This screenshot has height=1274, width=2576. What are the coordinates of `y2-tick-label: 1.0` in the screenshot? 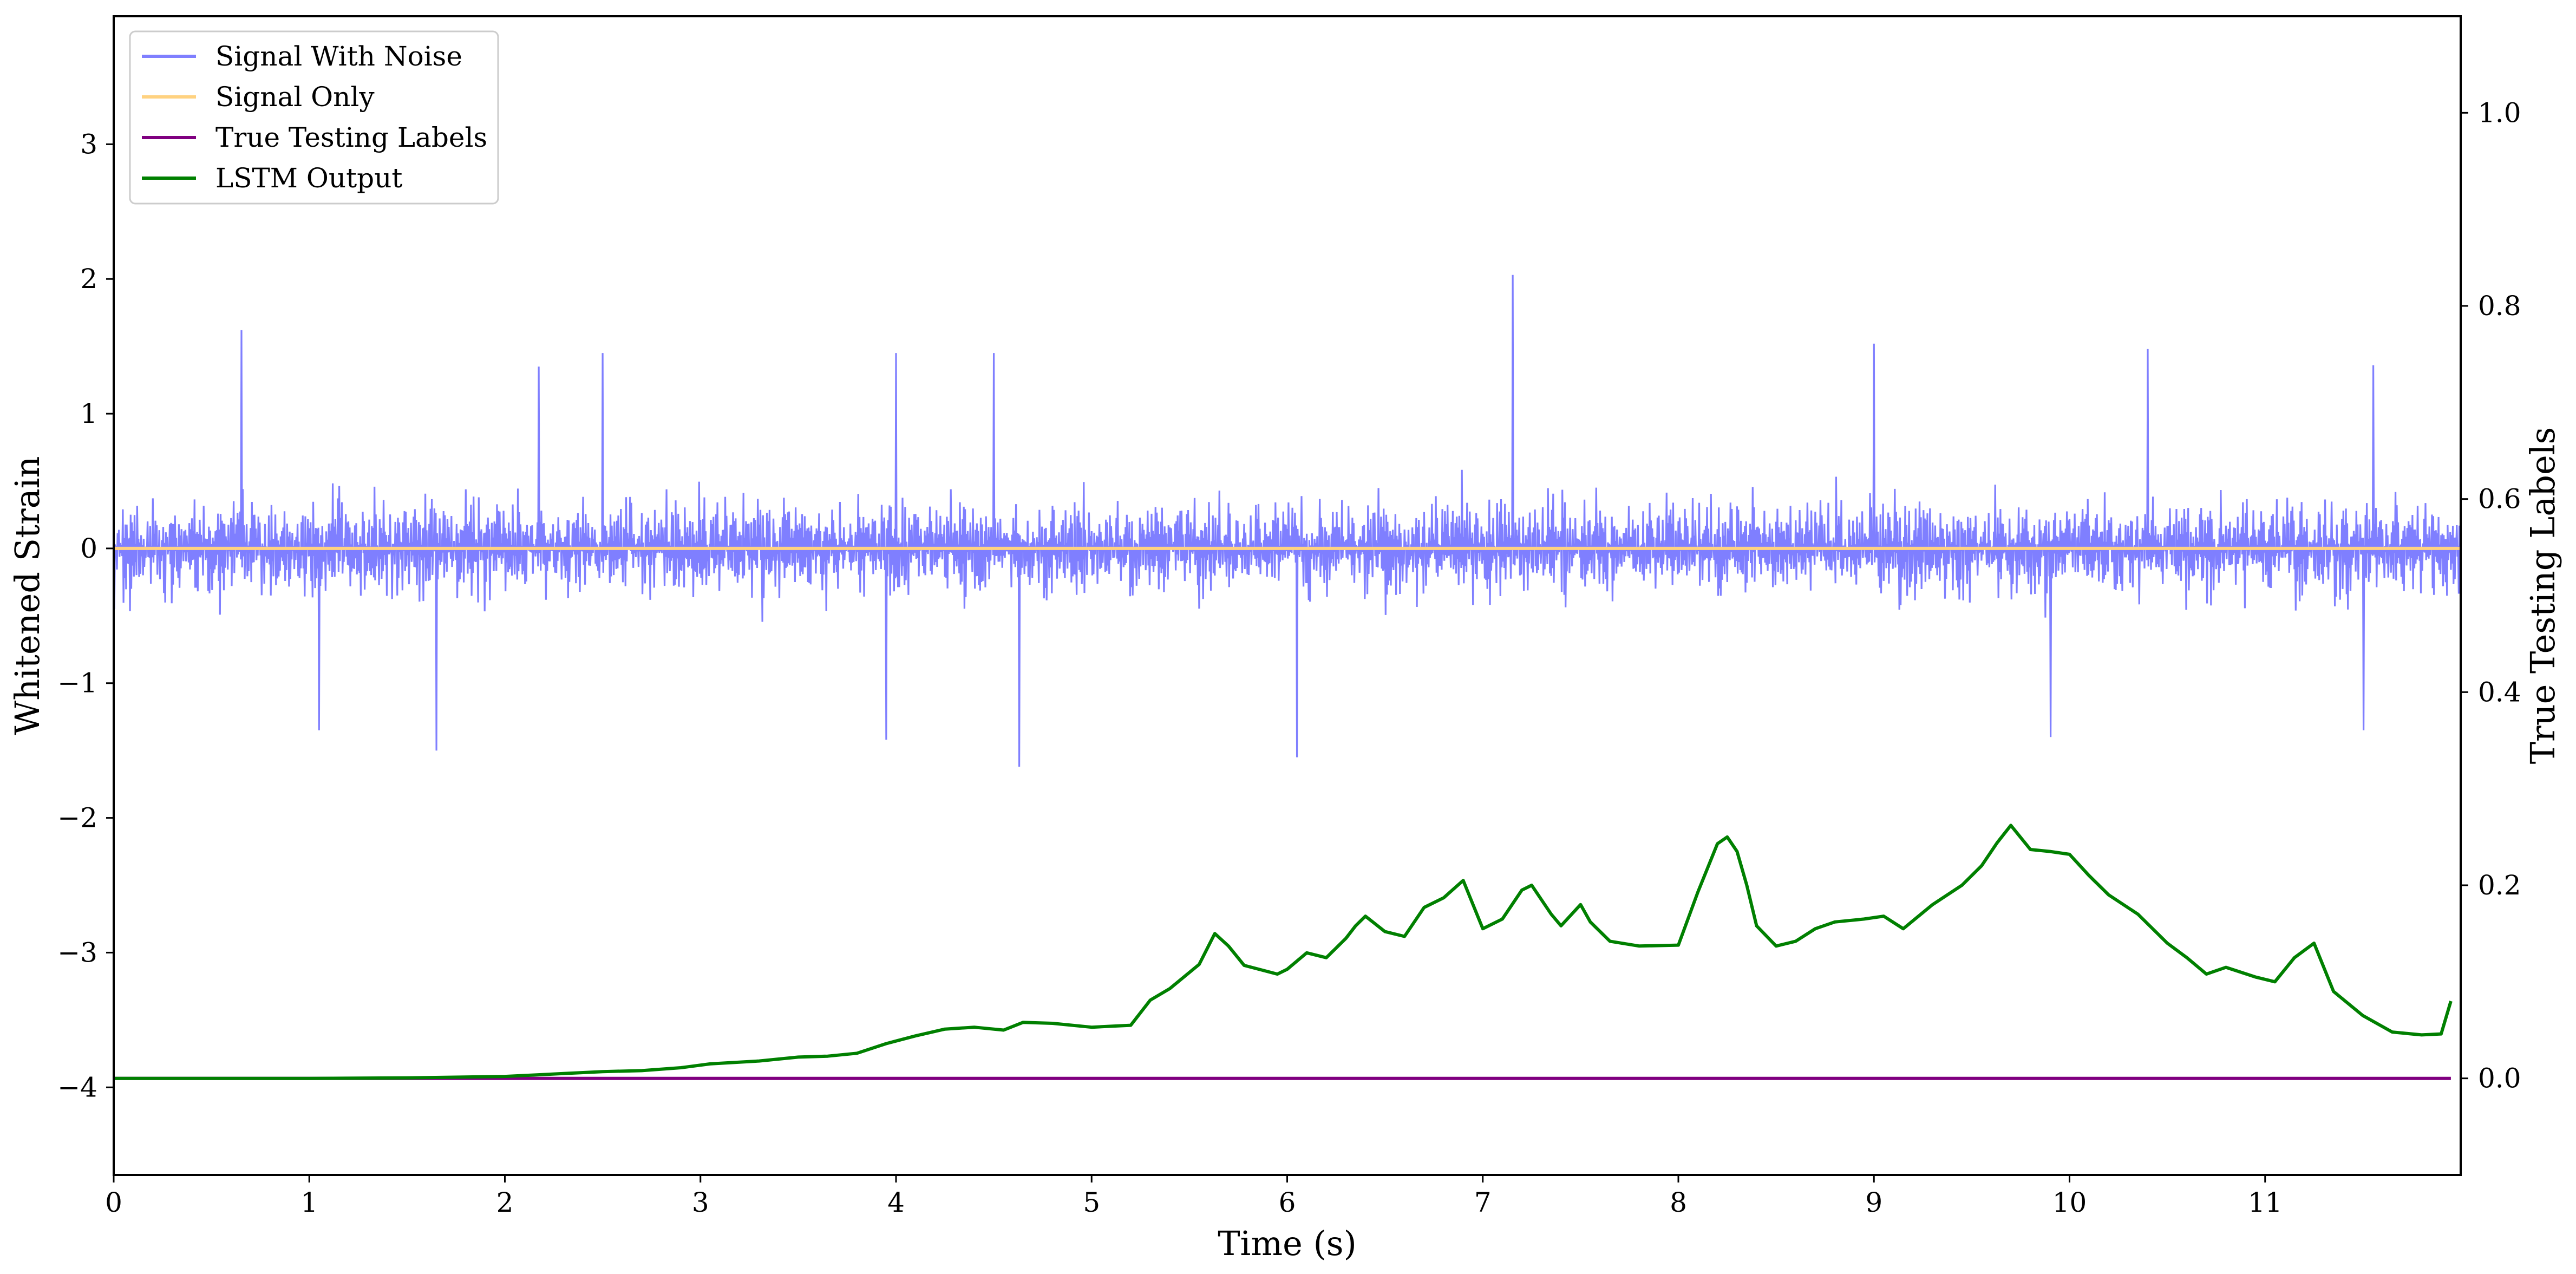 It's located at (2500, 112).